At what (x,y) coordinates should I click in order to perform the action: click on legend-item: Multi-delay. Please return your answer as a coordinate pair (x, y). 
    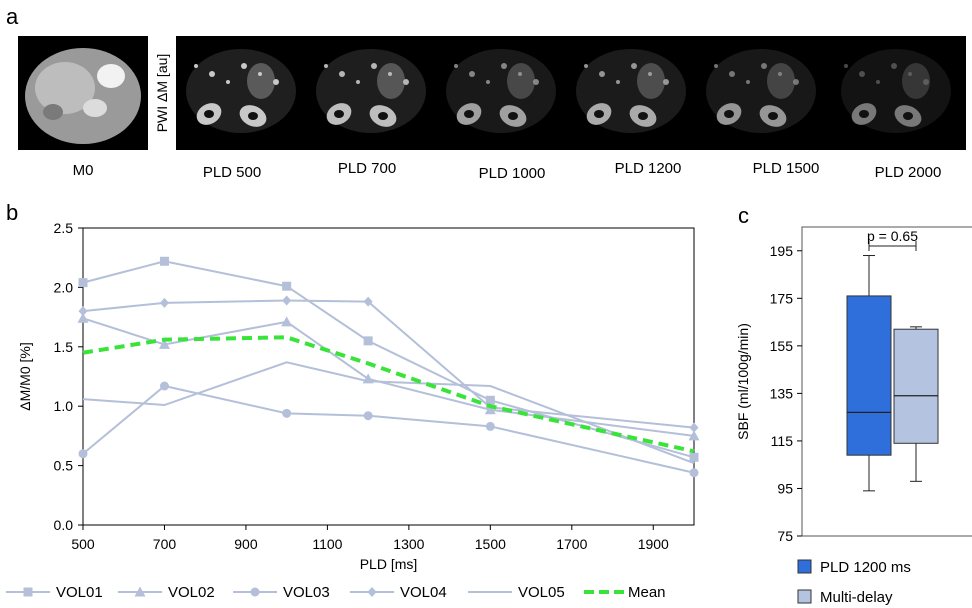
    Looking at the image, I should click on (845, 597).